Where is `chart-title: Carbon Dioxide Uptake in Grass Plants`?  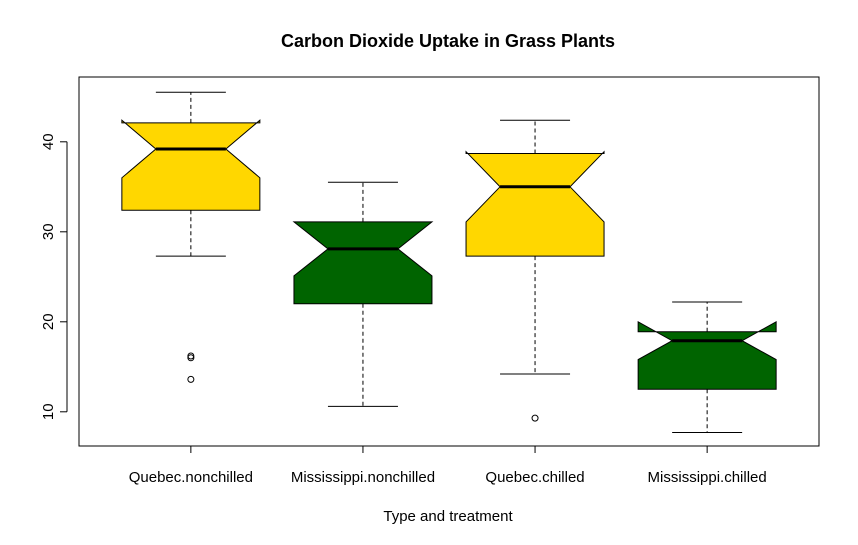
chart-title: Carbon Dioxide Uptake in Grass Plants is located at coordinates (448, 41).